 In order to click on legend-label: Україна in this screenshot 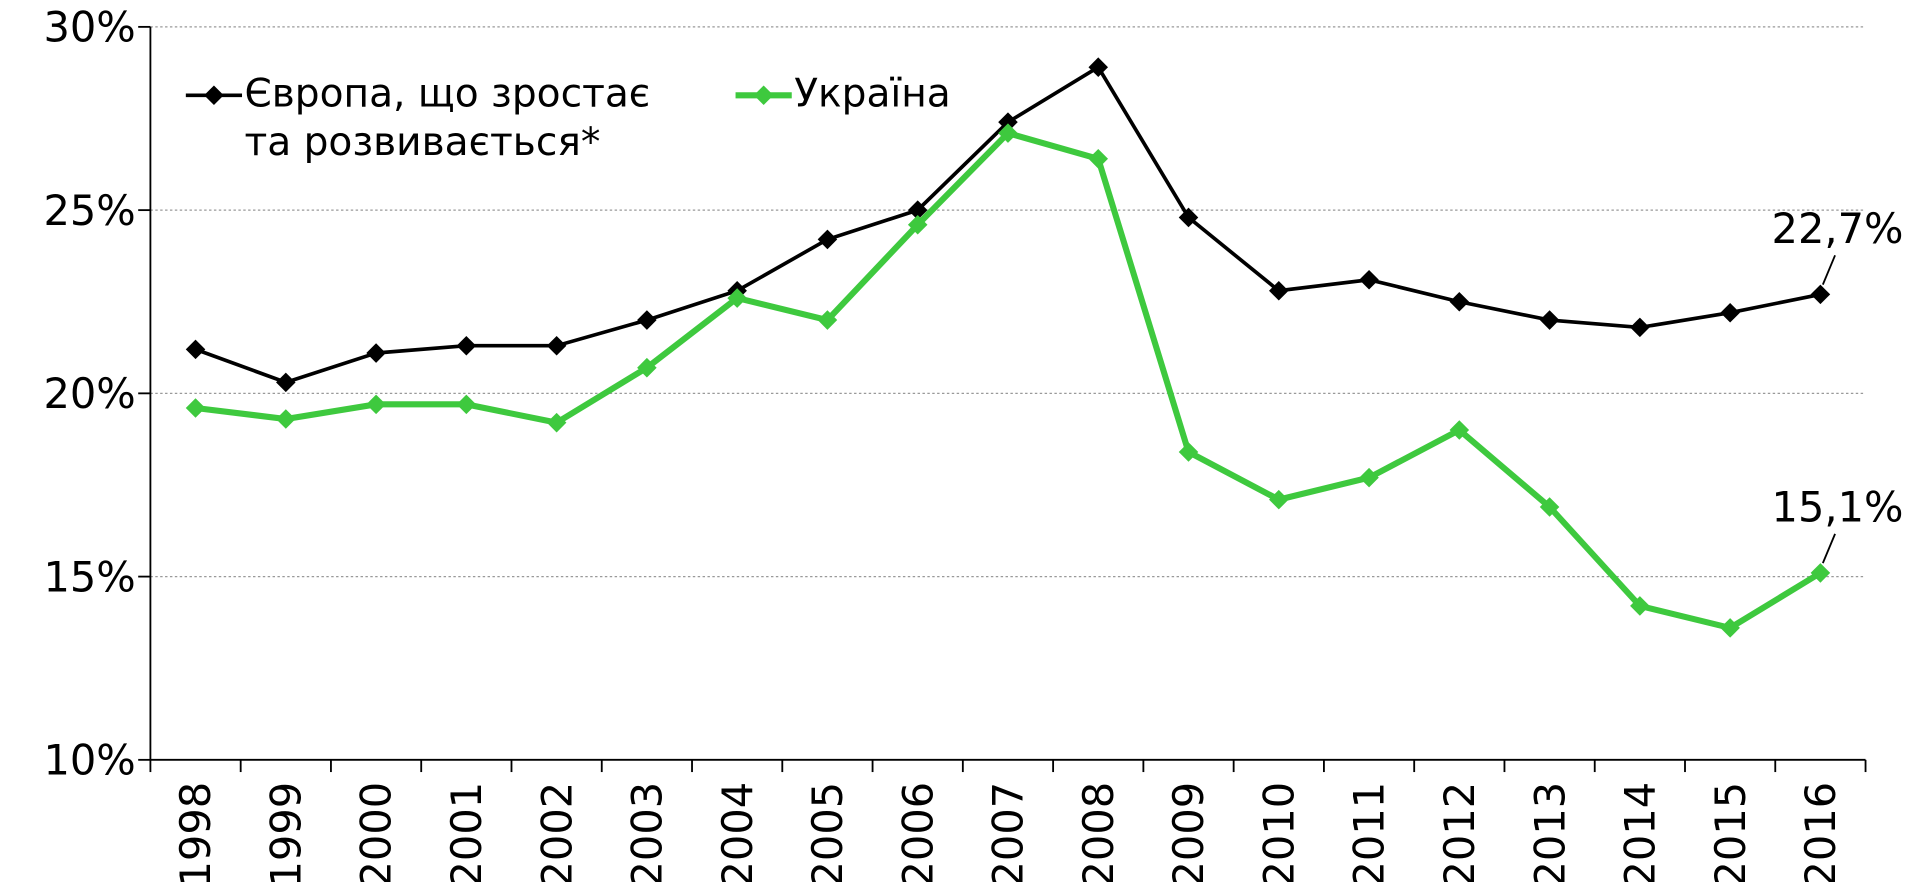, I will do `click(872, 93)`.